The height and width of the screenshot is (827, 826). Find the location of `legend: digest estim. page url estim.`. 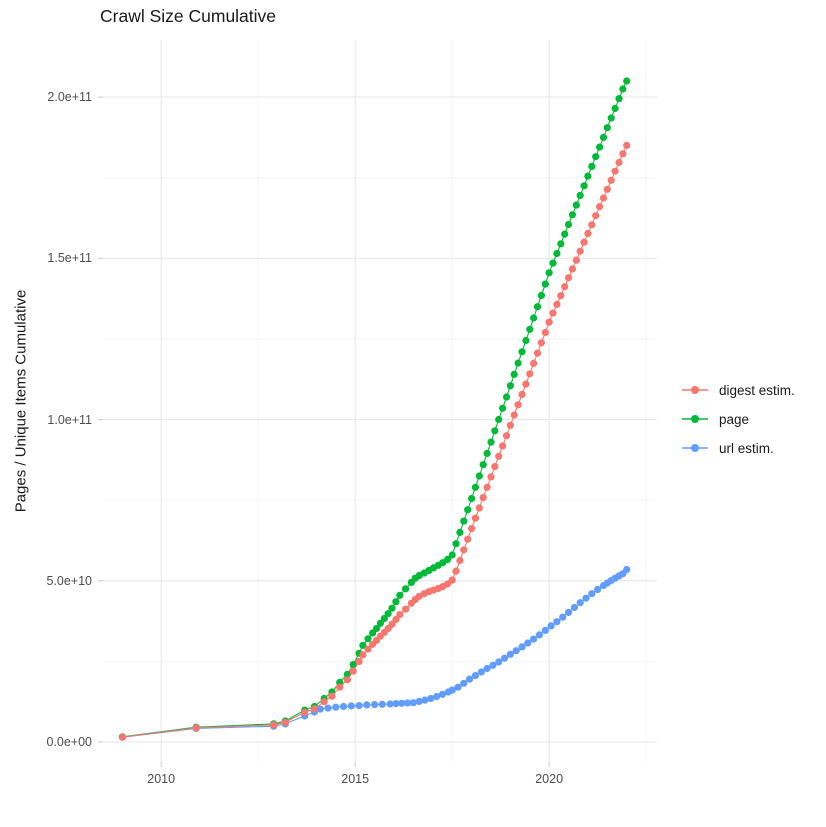

legend: digest estim. page url estim. is located at coordinates (738, 419).